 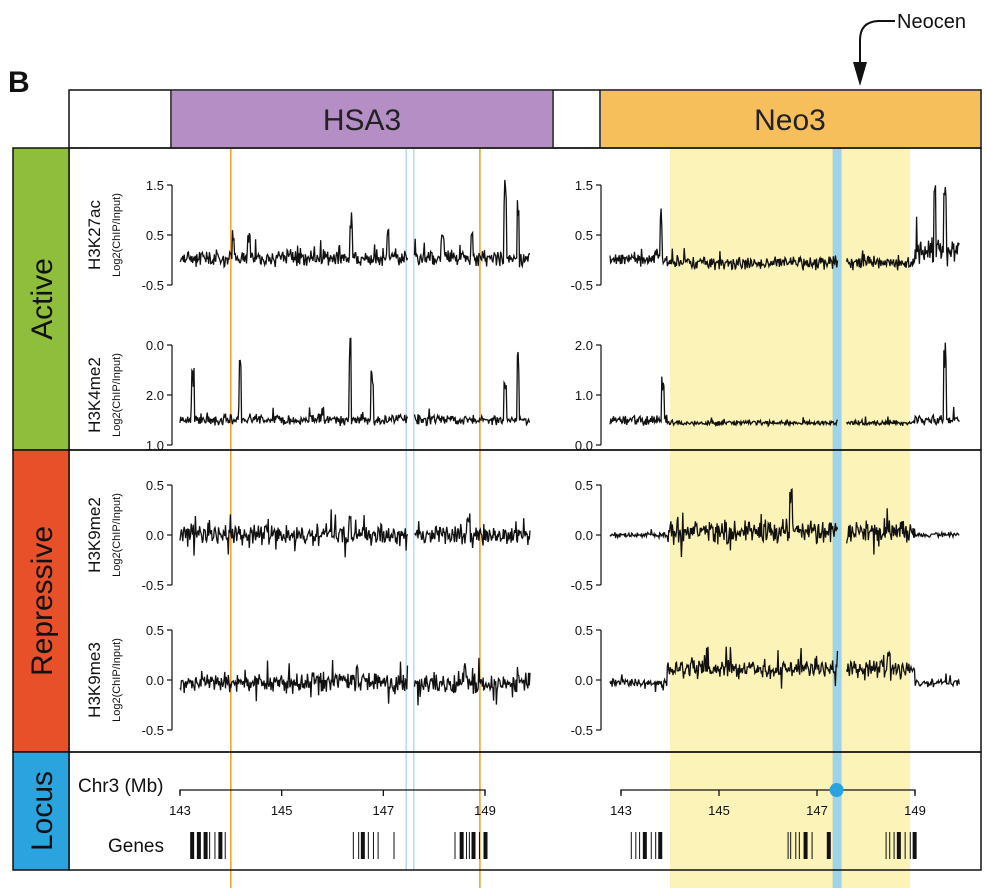 I want to click on chr-tick-label-right-3: 149, so click(x=915, y=810).